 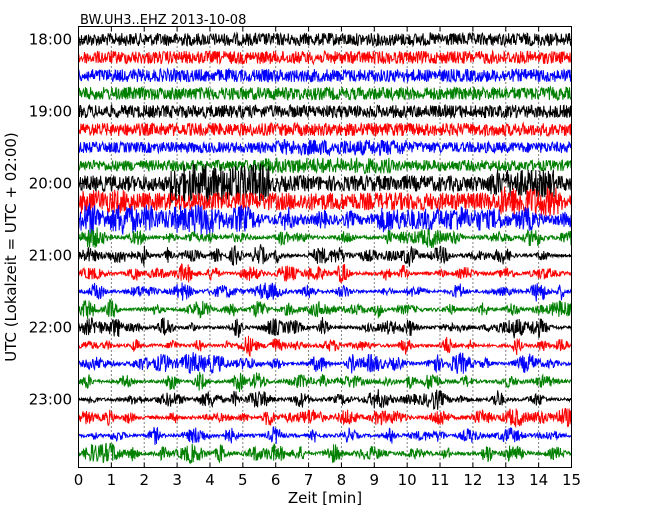 What do you see at coordinates (50, 256) in the screenshot?
I see `y-tick-label-3: 21:00` at bounding box center [50, 256].